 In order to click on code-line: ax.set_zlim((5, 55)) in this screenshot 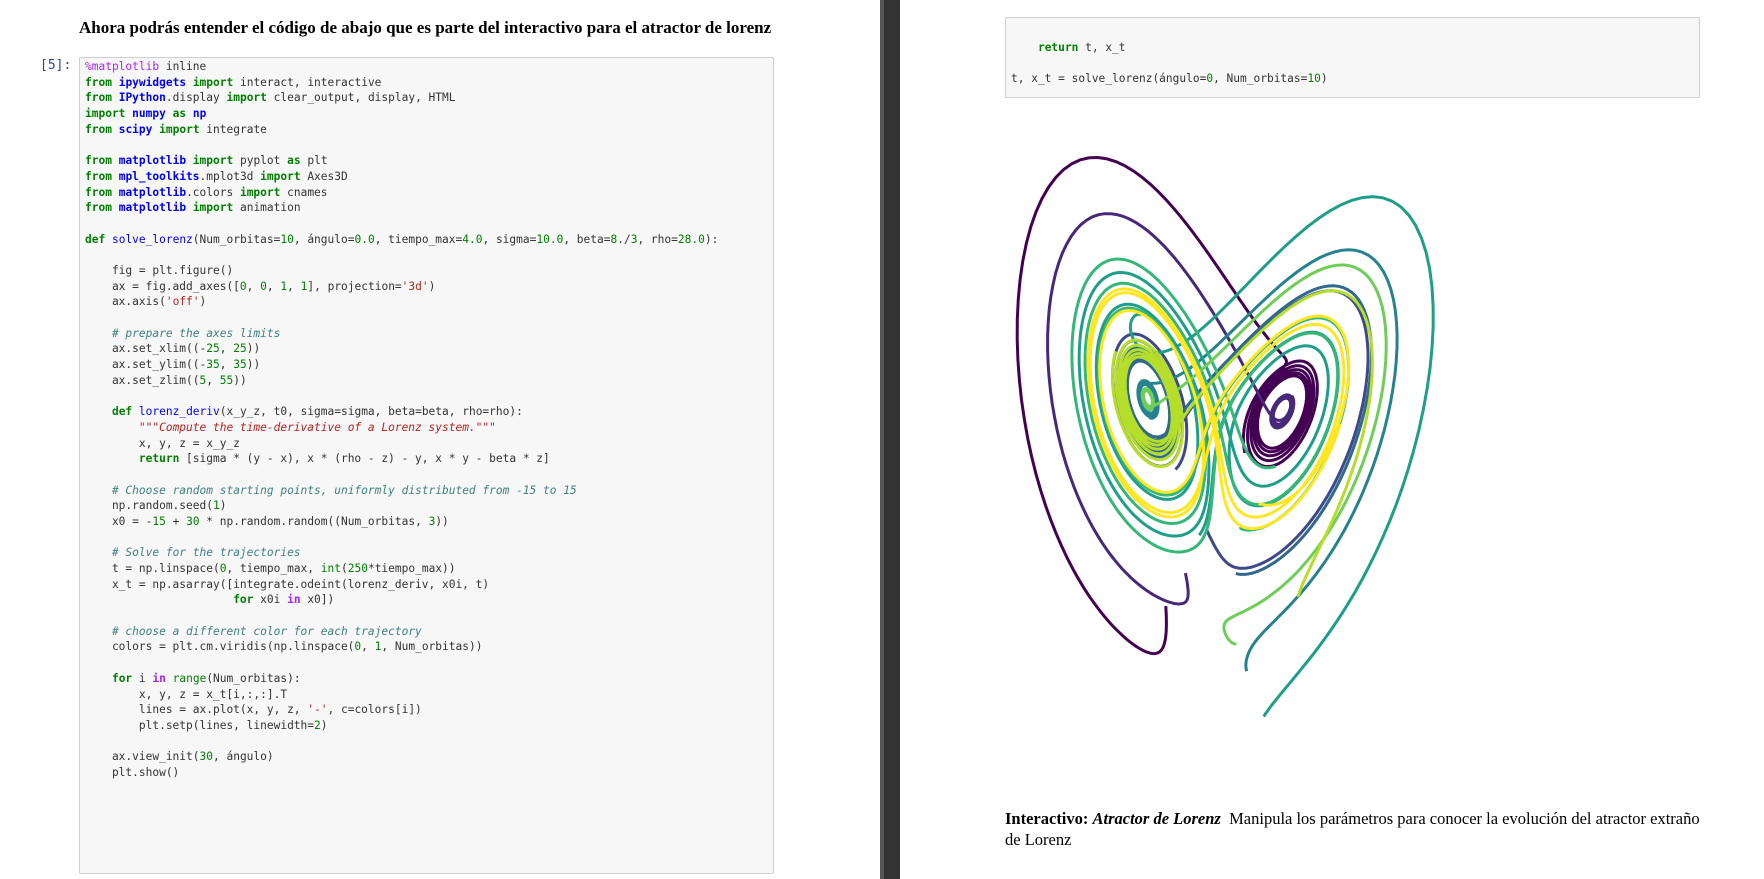, I will do `click(166, 380)`.